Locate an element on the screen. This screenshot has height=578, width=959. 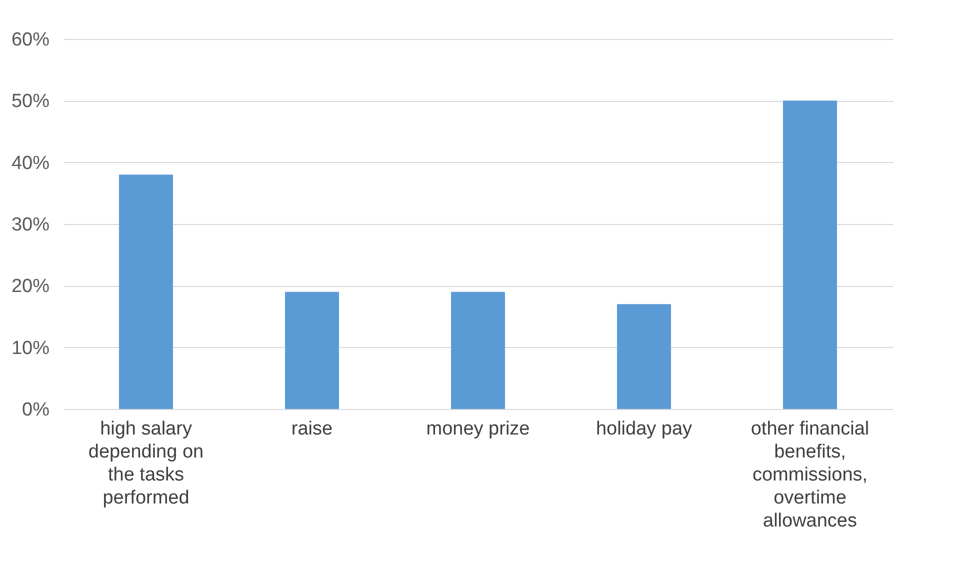
y-tick-label: 0% is located at coordinates (36, 410).